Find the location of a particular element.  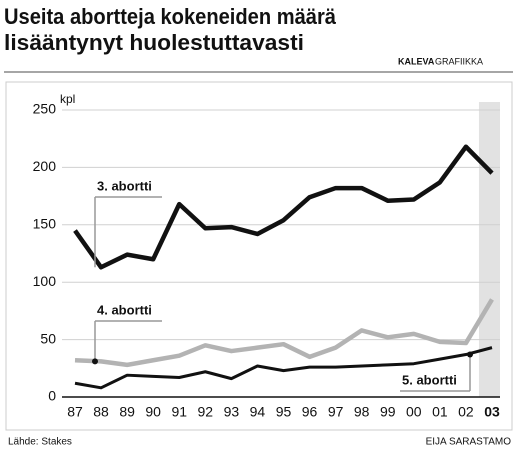

x-tick-label: 02 is located at coordinates (466, 412).